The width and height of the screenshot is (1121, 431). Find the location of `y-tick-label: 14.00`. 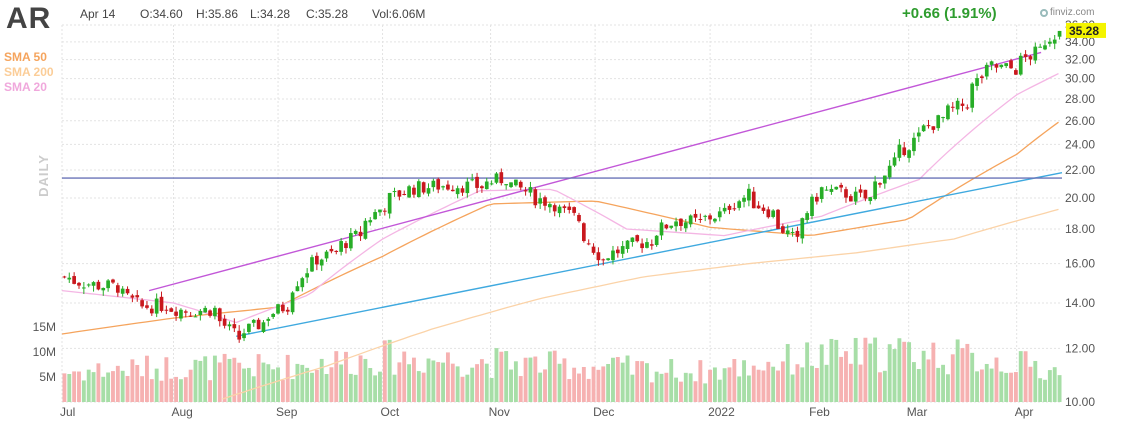

y-tick-label: 14.00 is located at coordinates (1080, 303).